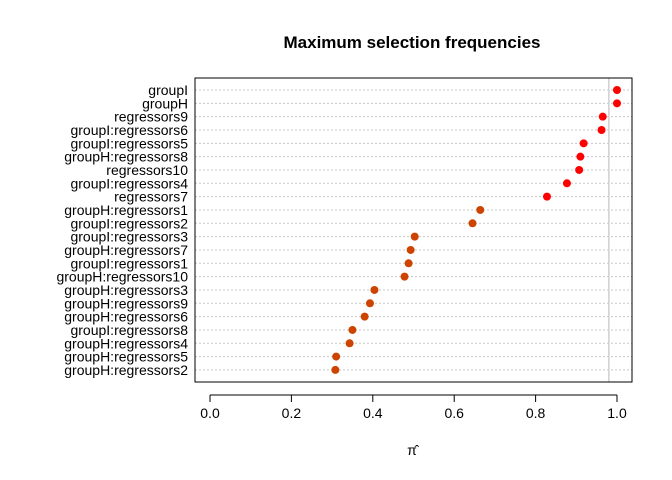 This screenshot has width=672, height=480. What do you see at coordinates (126, 343) in the screenshot?
I see `y-tick-label: groupH:regressors4` at bounding box center [126, 343].